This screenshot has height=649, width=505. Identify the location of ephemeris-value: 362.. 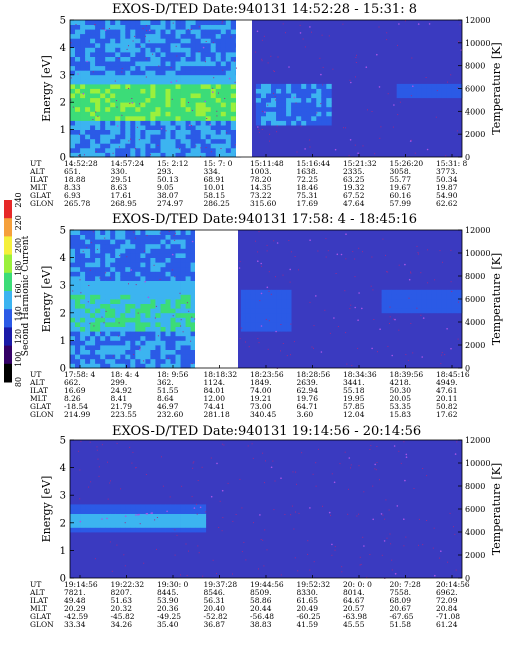
(165, 382).